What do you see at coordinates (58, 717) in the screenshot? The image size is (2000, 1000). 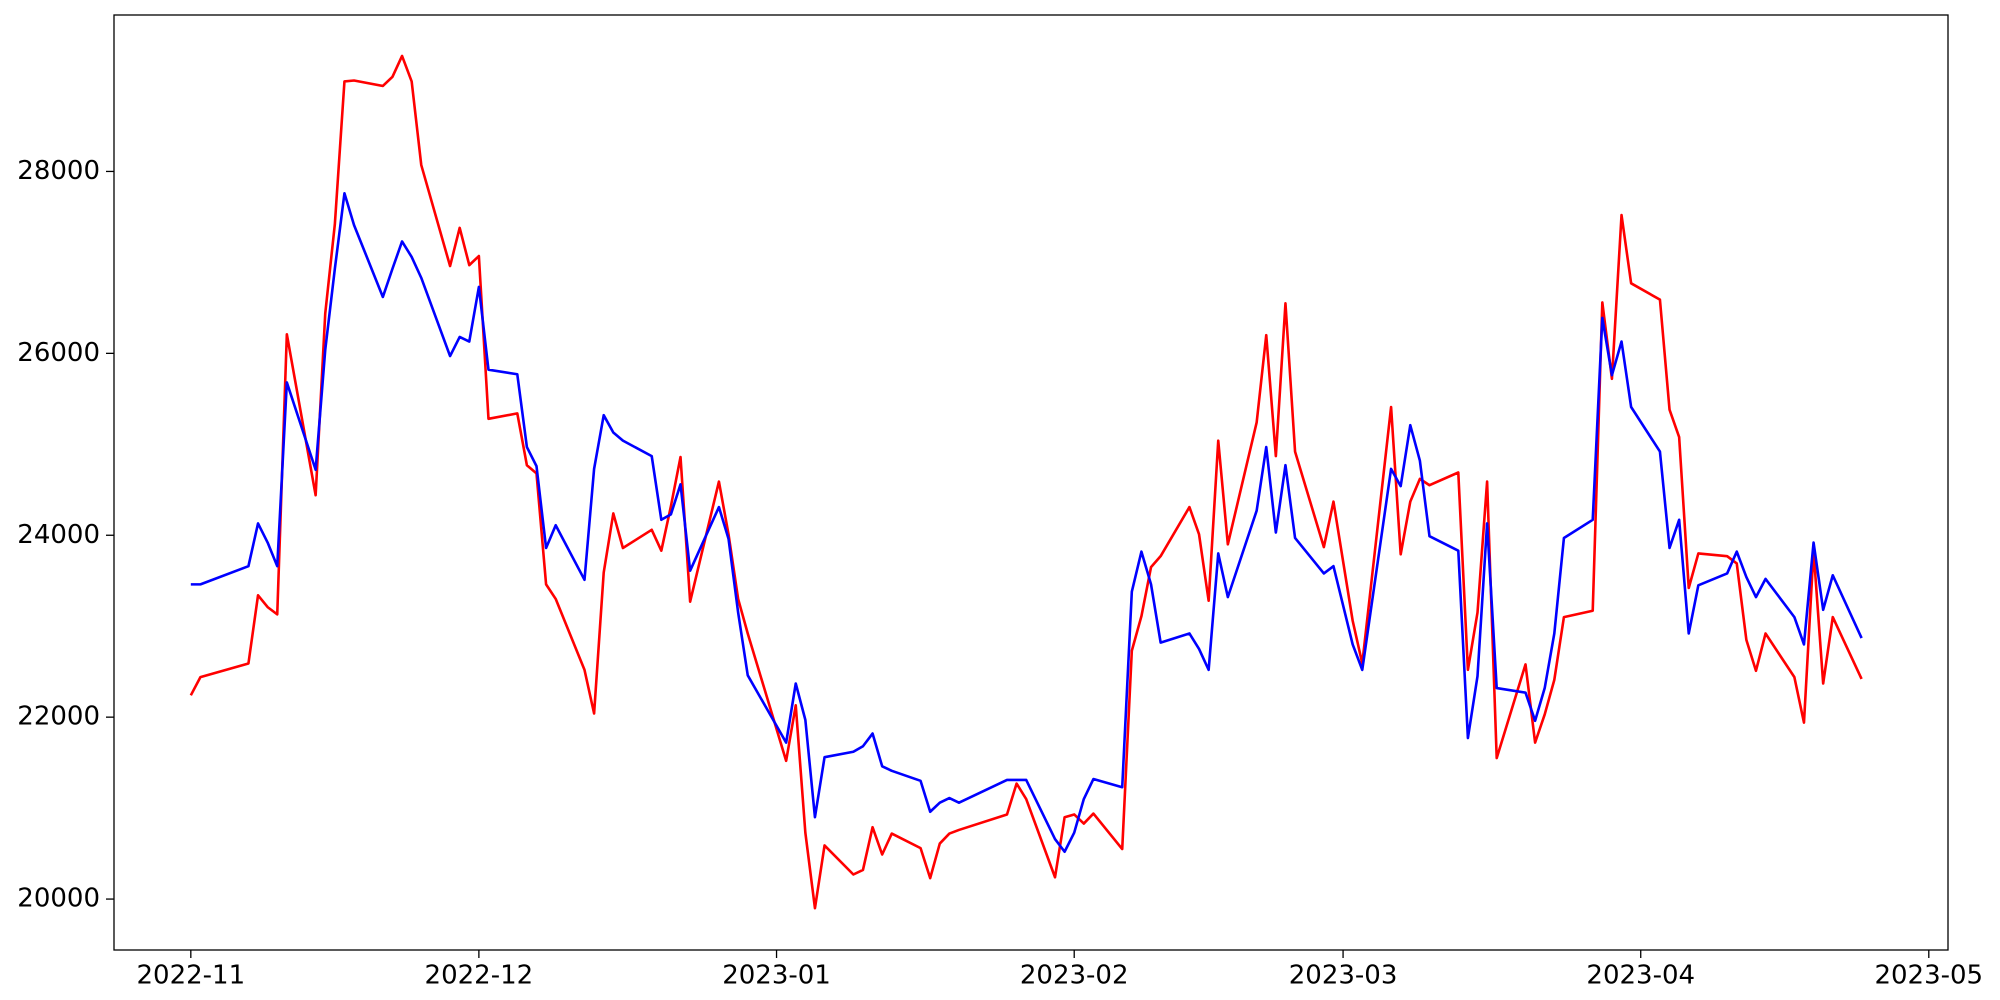 I see `y-tick-label: 22000` at bounding box center [58, 717].